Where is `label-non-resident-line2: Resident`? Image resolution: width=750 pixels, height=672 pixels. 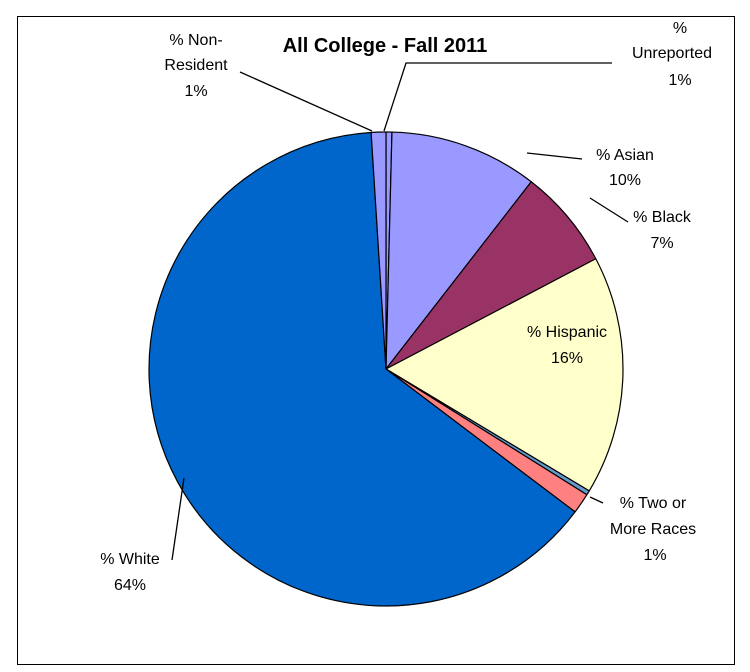 label-non-resident-line2: Resident is located at coordinates (196, 65).